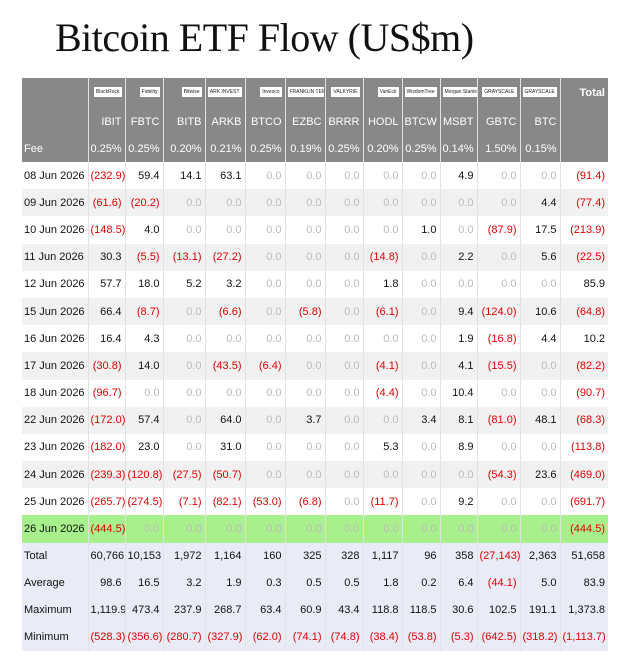 The width and height of the screenshot is (620, 662). I want to click on issuer-logo: Morgan Stanley, so click(459, 91).